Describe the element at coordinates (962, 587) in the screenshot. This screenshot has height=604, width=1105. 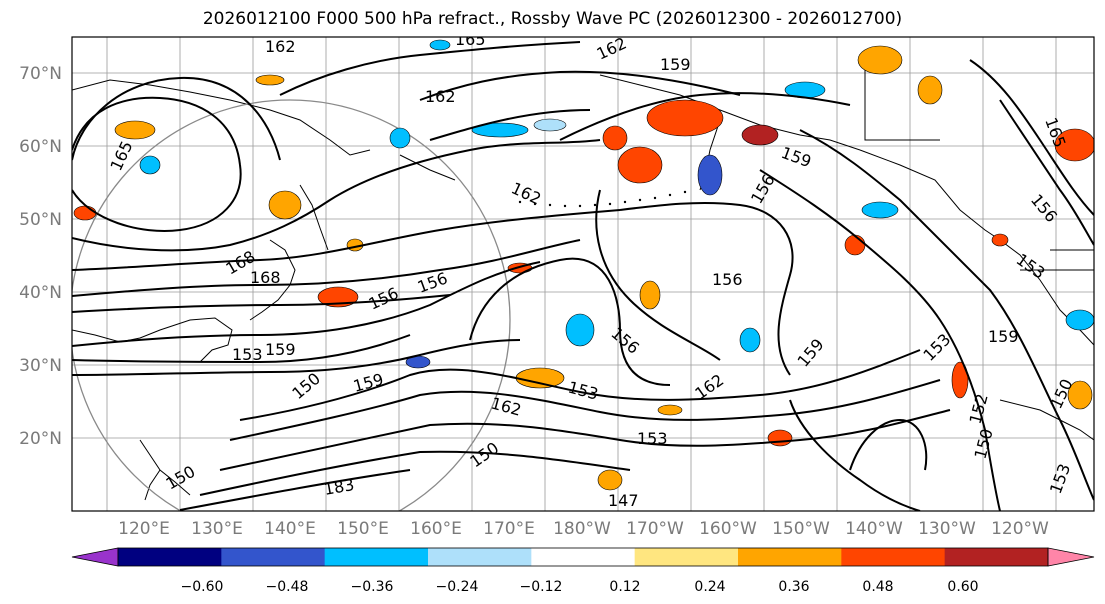
I see `colorbar-tick-label: 0.60` at that location.